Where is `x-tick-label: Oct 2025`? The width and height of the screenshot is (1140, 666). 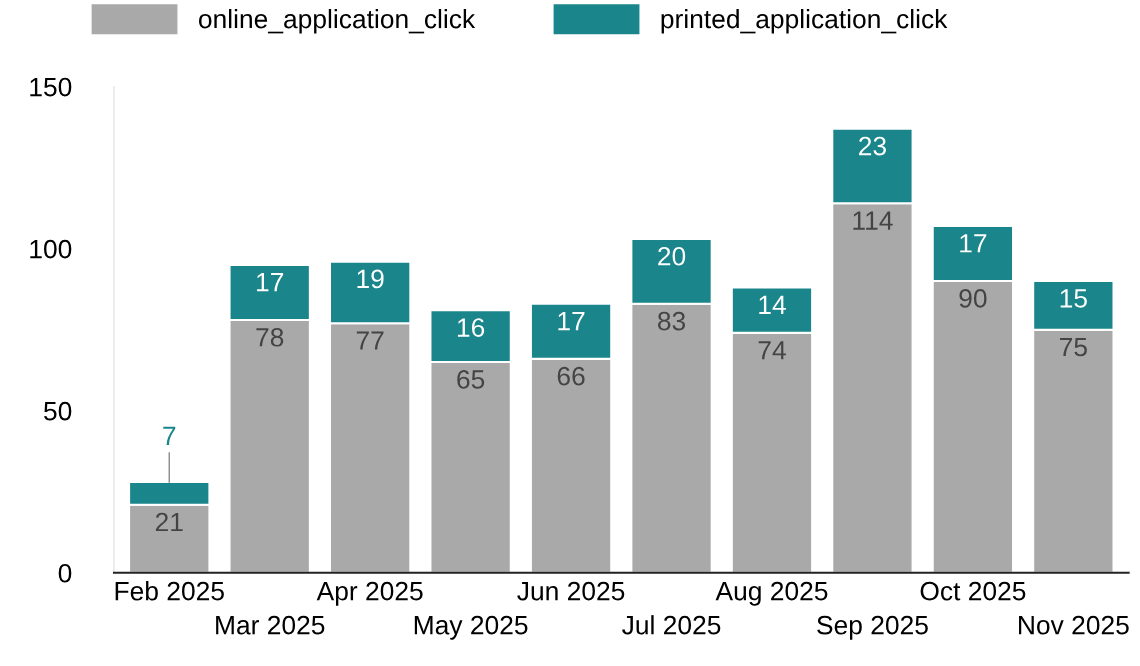
x-tick-label: Oct 2025 is located at coordinates (973, 591).